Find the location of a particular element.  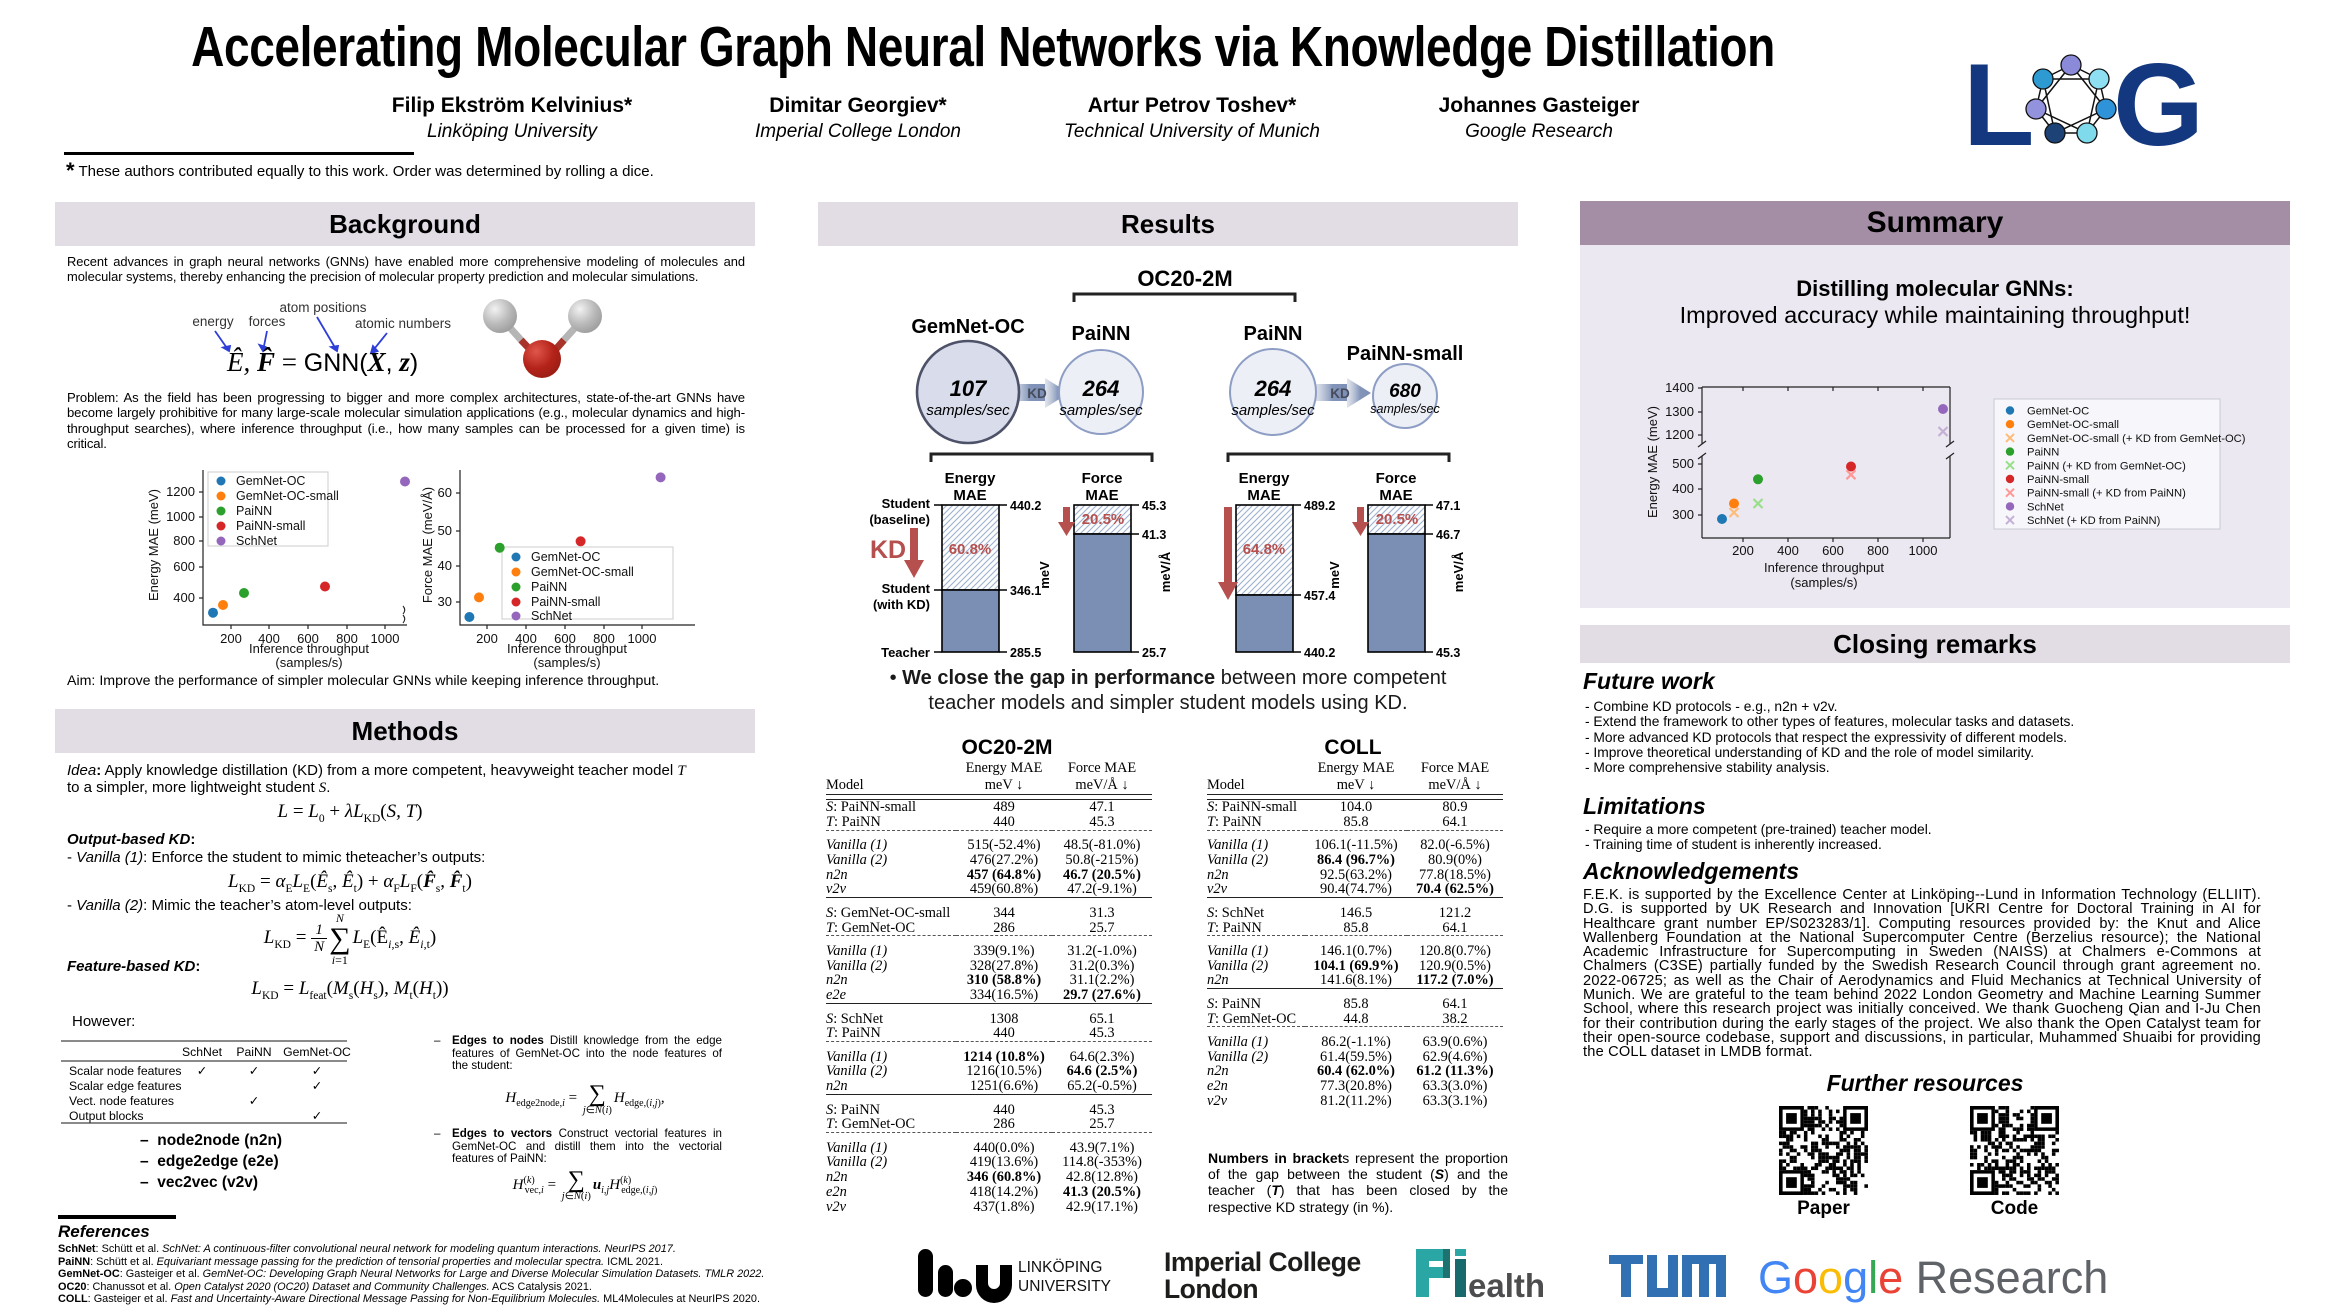

svg-text: LINKÖPING is located at coordinates (1060, 1267).